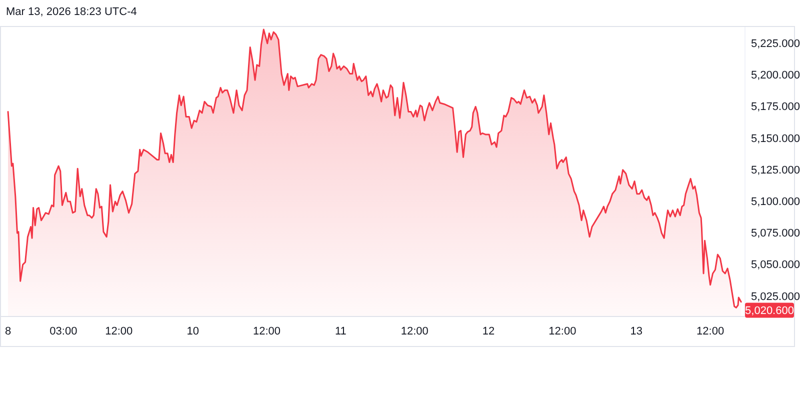 This screenshot has height=400, width=800. What do you see at coordinates (775, 107) in the screenshot?
I see `y-tick-label: 5,175.000` at bounding box center [775, 107].